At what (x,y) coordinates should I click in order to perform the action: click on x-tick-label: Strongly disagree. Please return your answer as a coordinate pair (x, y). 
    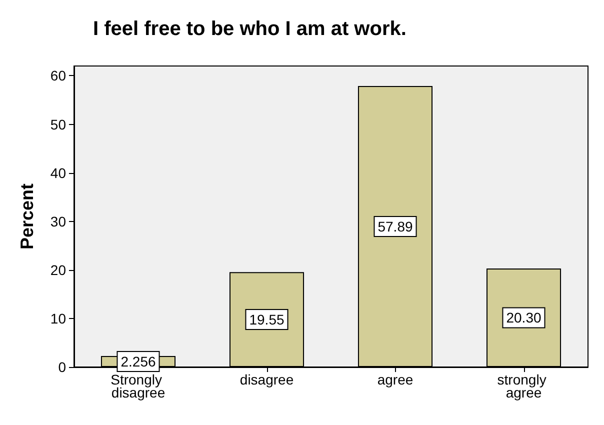
    Looking at the image, I should click on (138, 386).